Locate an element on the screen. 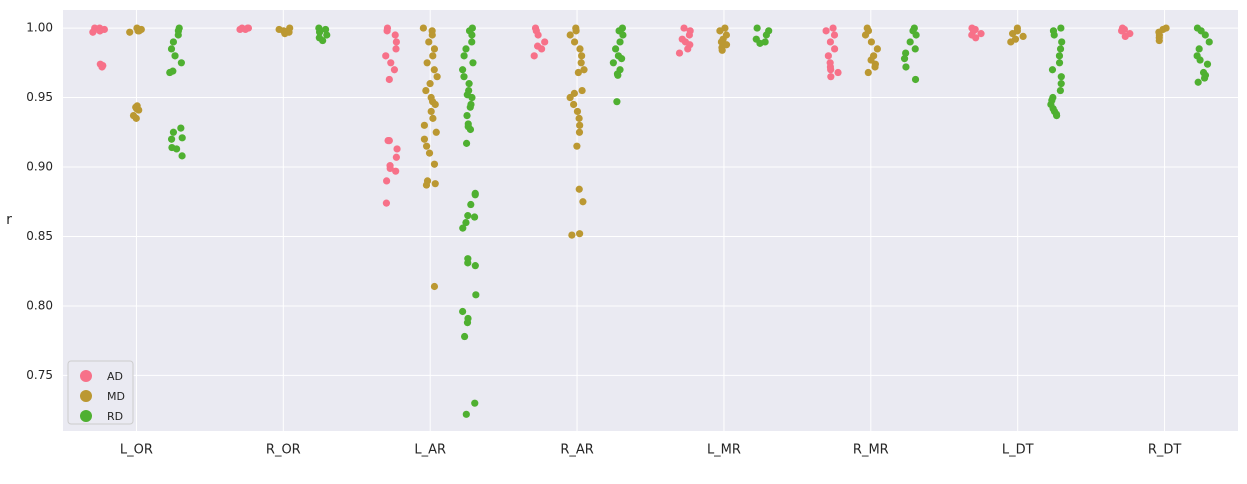 This screenshot has height=484, width=1247. y-axis-label: r is located at coordinates (9, 220).